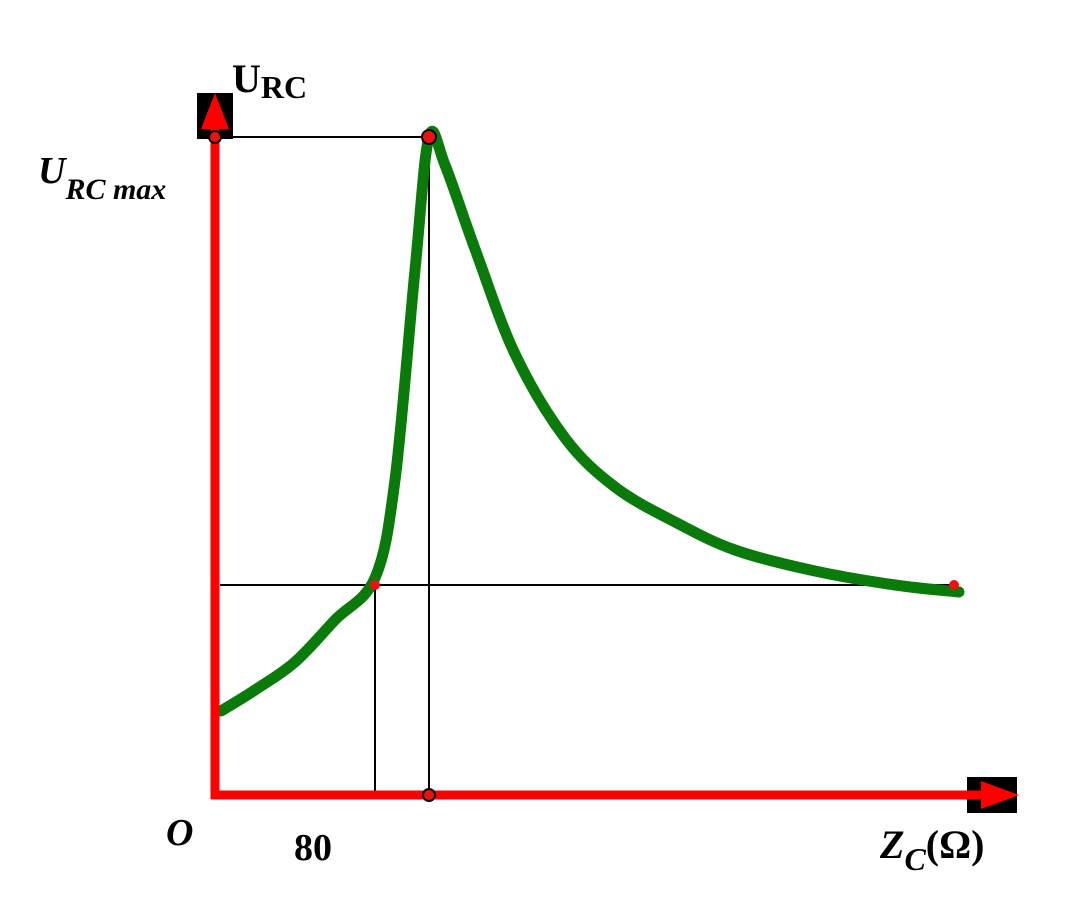 The height and width of the screenshot is (919, 1088). What do you see at coordinates (429, 795) in the screenshot?
I see `x-axis-peak-point` at bounding box center [429, 795].